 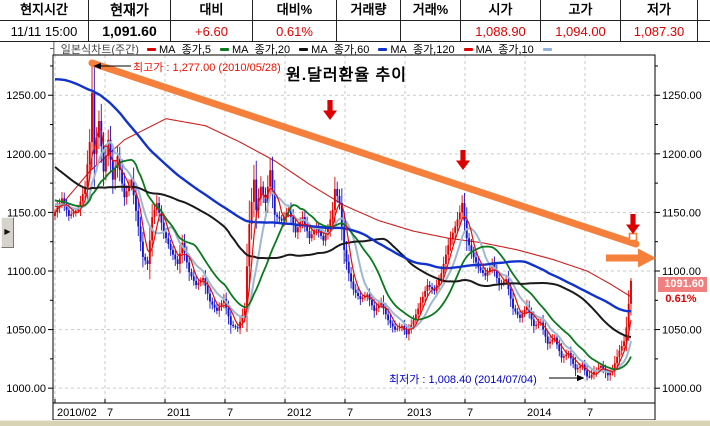 What do you see at coordinates (659, 31) in the screenshot?
I see `col-value: 1,087.30` at bounding box center [659, 31].